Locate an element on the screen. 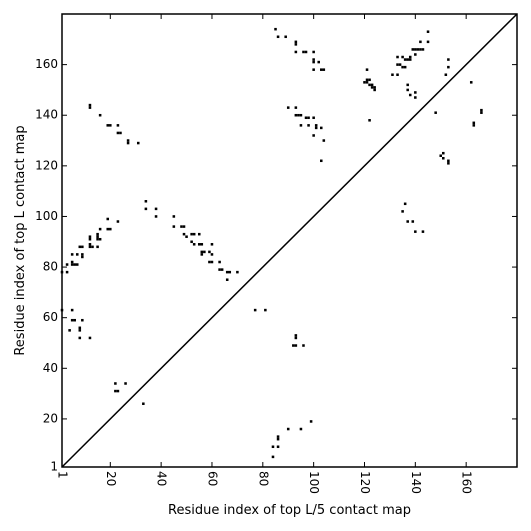 The image size is (531, 531). x-tick-label: 20 is located at coordinates (111, 478).